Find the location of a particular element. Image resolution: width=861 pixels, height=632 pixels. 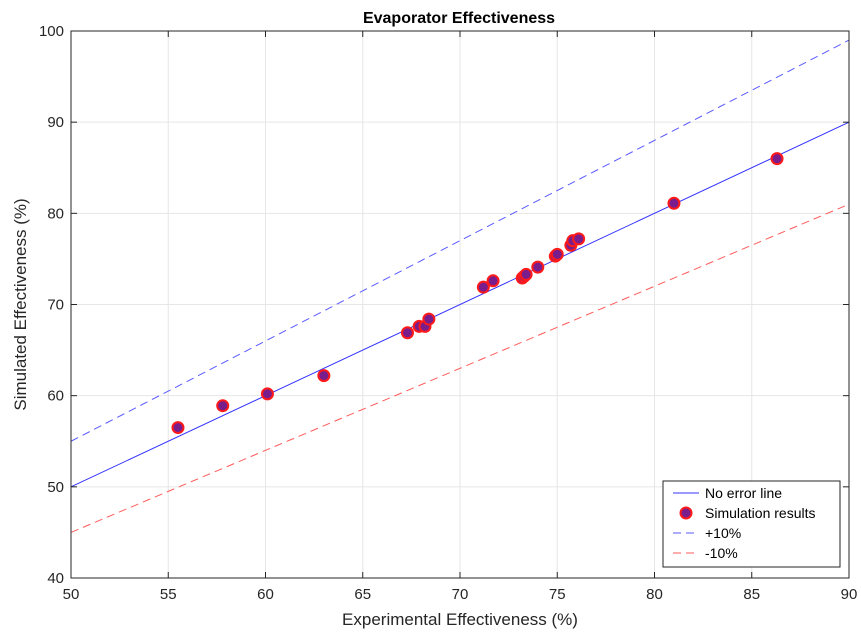

chart-title: Evaporator Effectiveness is located at coordinates (459, 18).